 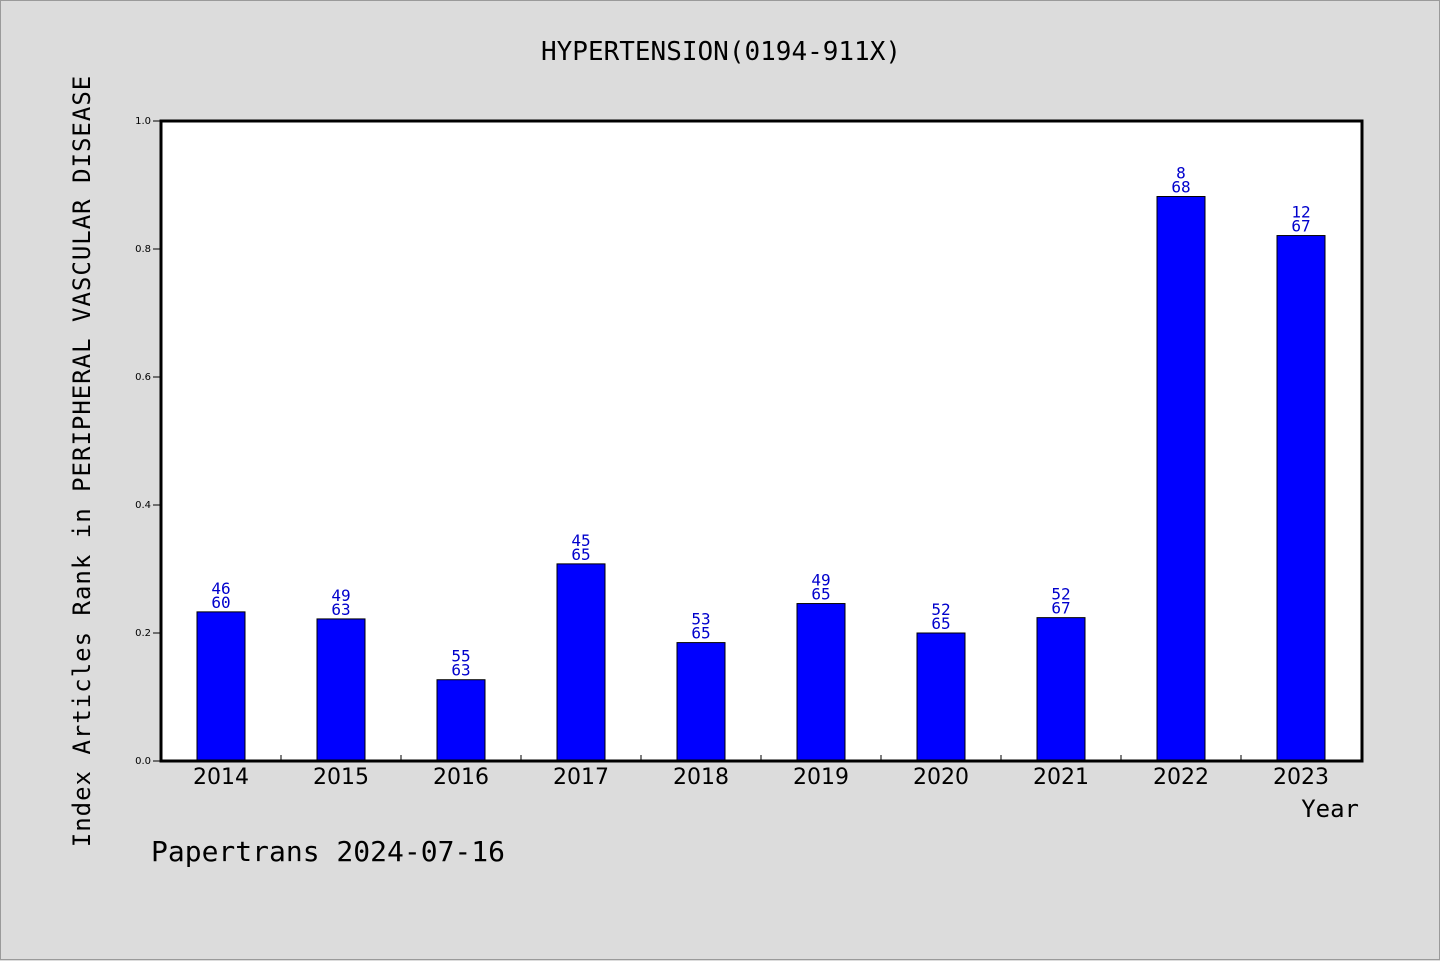 What do you see at coordinates (721, 52) in the screenshot?
I see `chart-title: HYPERTENSION(0194-911X)` at bounding box center [721, 52].